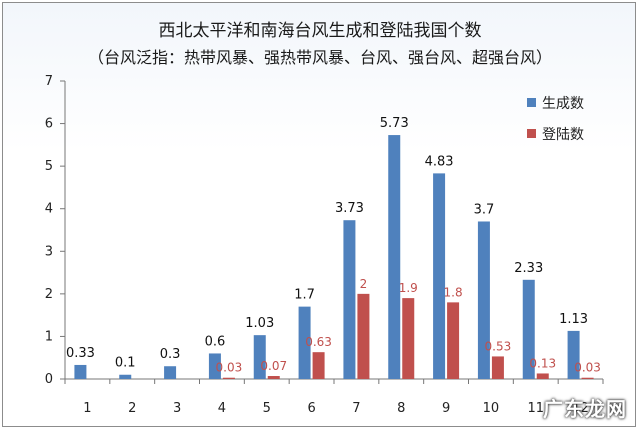  What do you see at coordinates (304, 295) in the screenshot?
I see `data-label-generated: 1.7` at bounding box center [304, 295].